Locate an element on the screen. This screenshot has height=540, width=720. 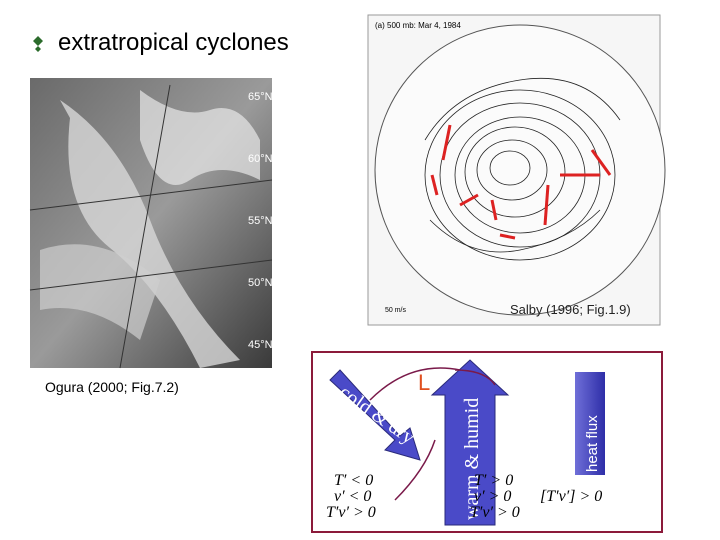
warm-side-math: T′ > 0 is located at coordinates (493, 480).